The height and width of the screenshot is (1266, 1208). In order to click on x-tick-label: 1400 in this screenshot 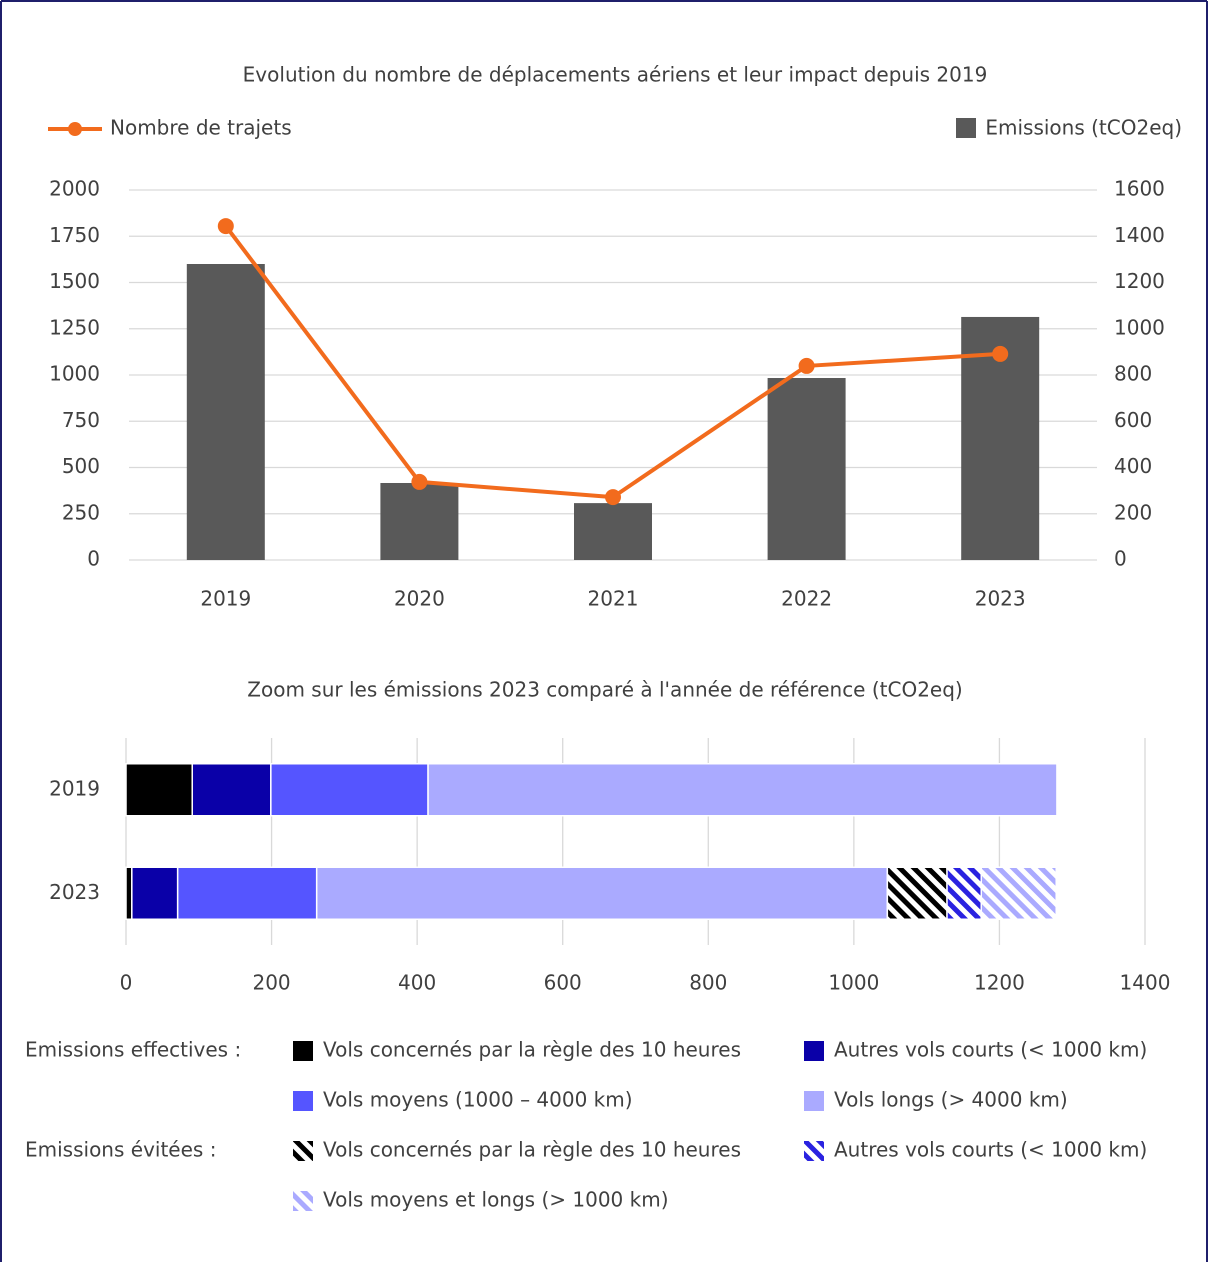, I will do `click(1145, 983)`.